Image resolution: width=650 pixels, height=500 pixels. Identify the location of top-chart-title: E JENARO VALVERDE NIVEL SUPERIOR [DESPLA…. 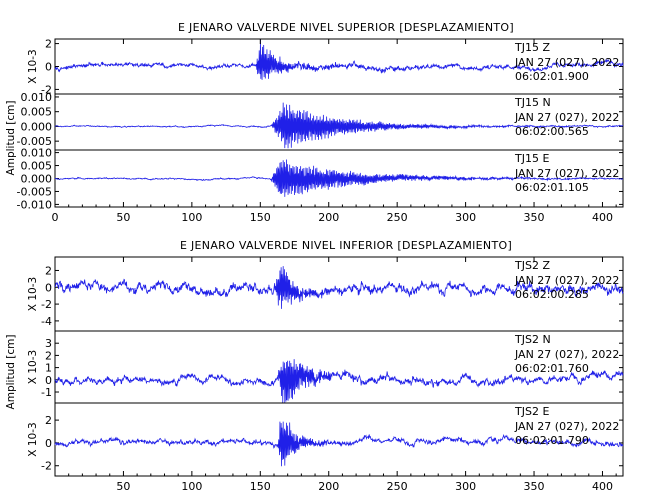
(346, 27).